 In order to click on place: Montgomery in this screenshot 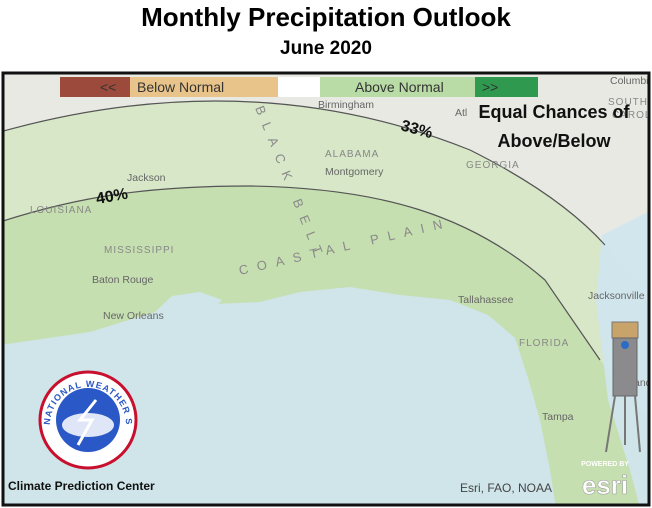, I will do `click(354, 172)`.